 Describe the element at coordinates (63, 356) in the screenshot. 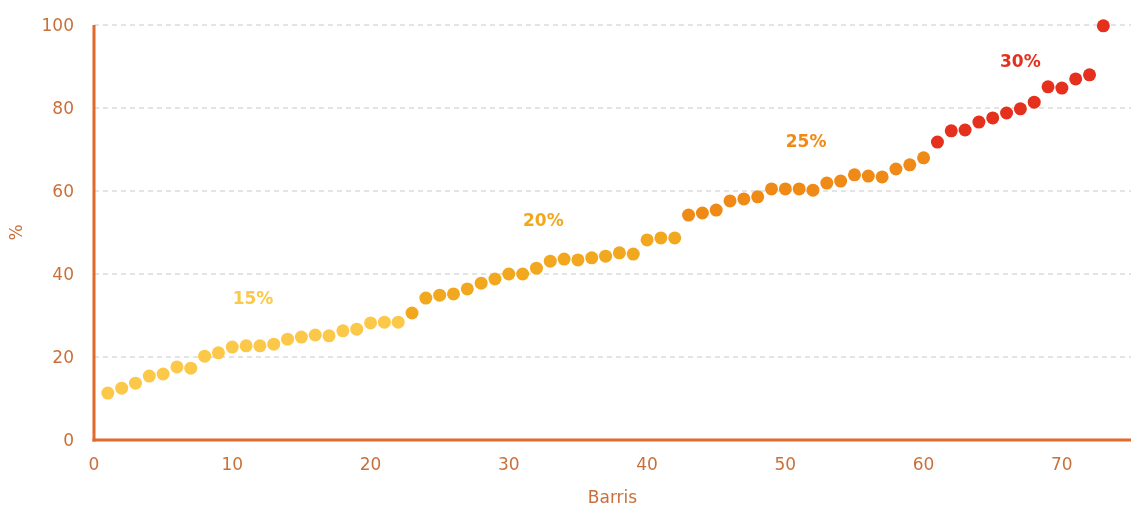

I see `y-tick-label: 20` at that location.